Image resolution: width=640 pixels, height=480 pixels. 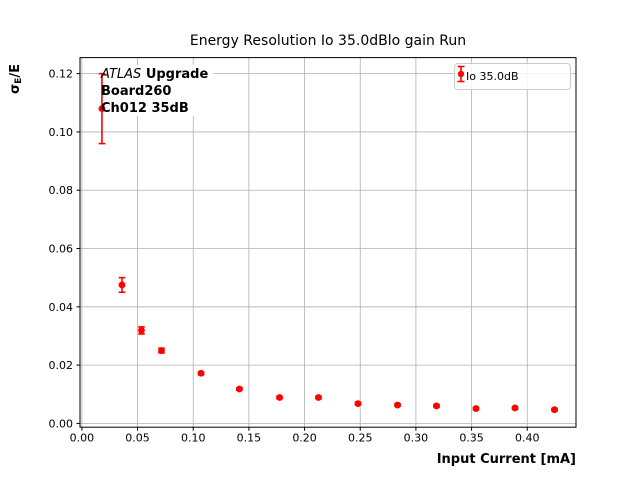 I want to click on x-tick-label: 0.00, so click(x=82, y=438).